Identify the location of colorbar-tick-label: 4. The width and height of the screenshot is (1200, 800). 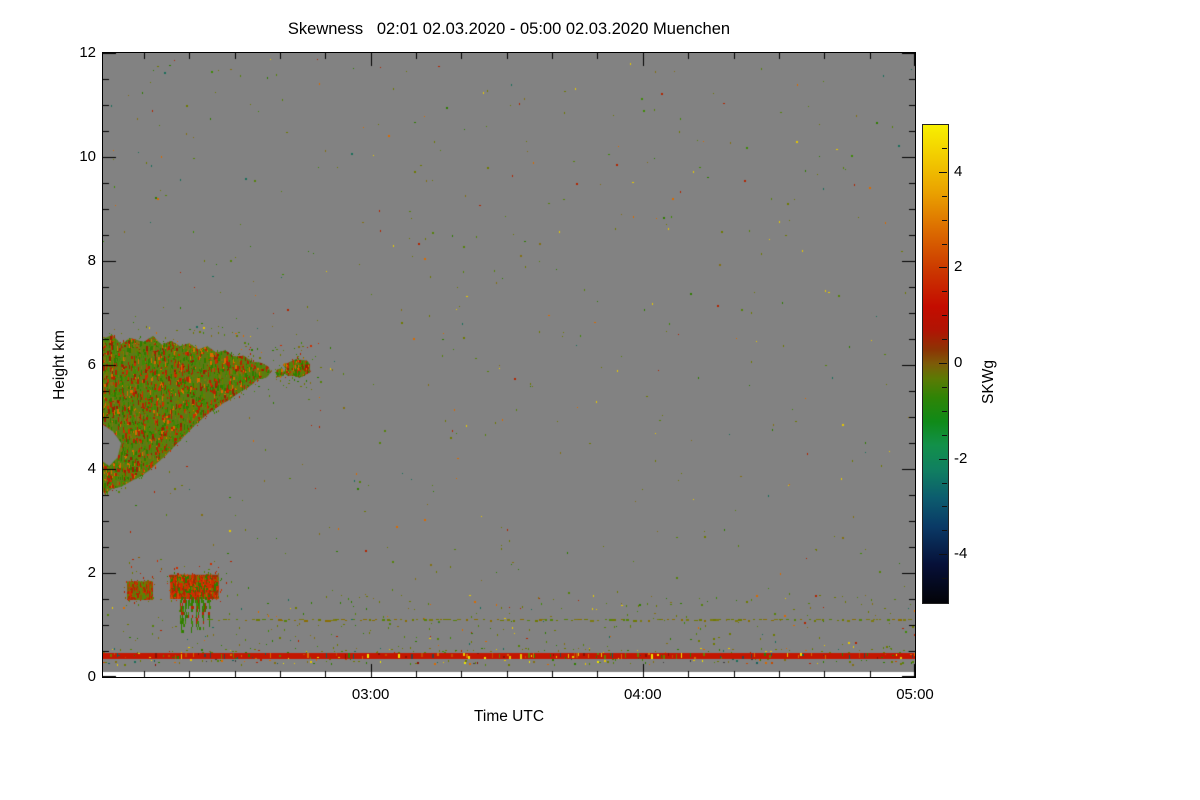
(958, 171).